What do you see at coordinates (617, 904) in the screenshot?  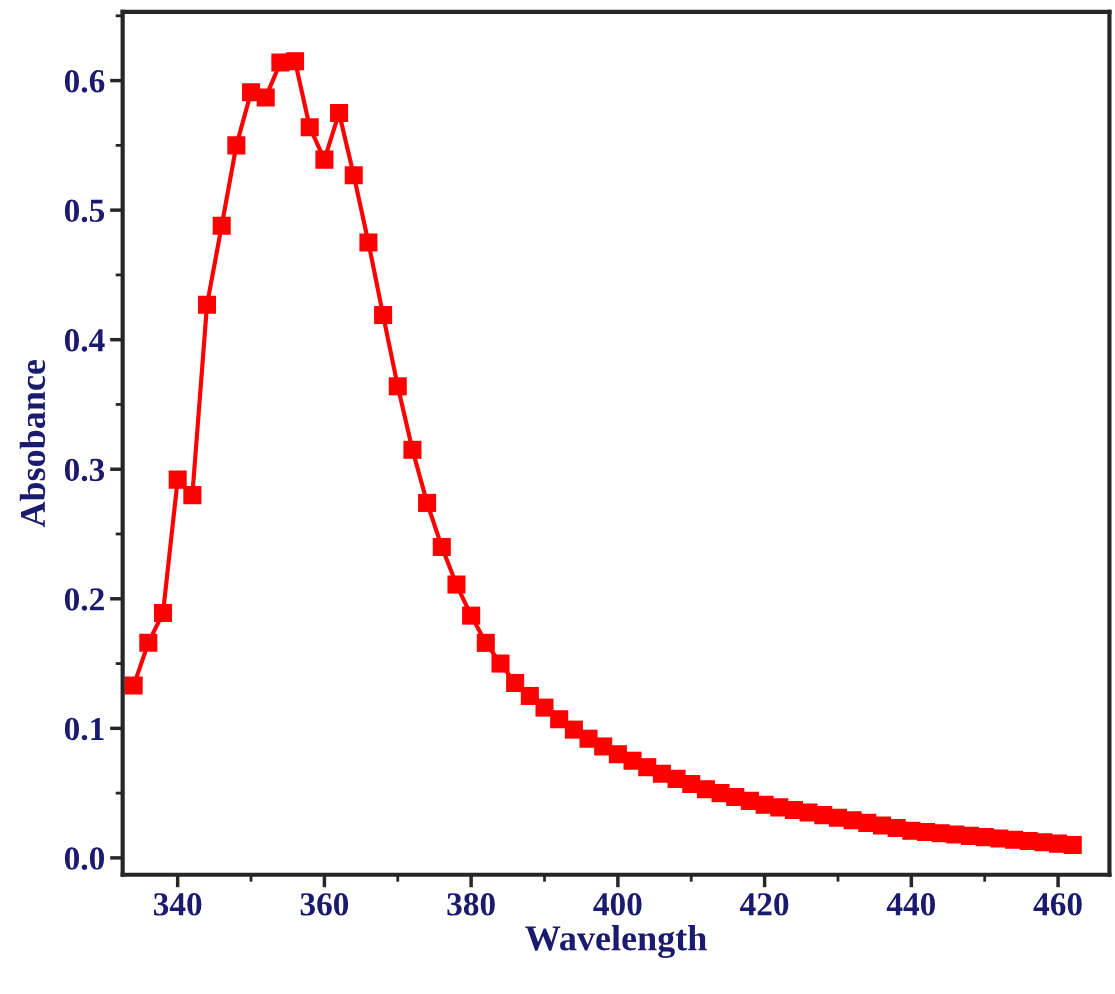 I see `x-tick-label: 400` at bounding box center [617, 904].